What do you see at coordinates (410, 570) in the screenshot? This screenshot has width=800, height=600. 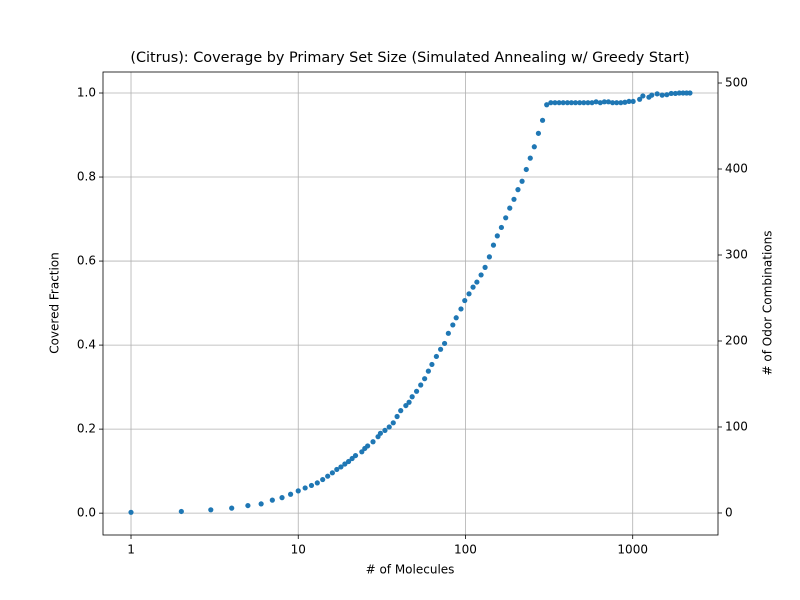 I see `x-axis-label: # of Molecules` at bounding box center [410, 570].